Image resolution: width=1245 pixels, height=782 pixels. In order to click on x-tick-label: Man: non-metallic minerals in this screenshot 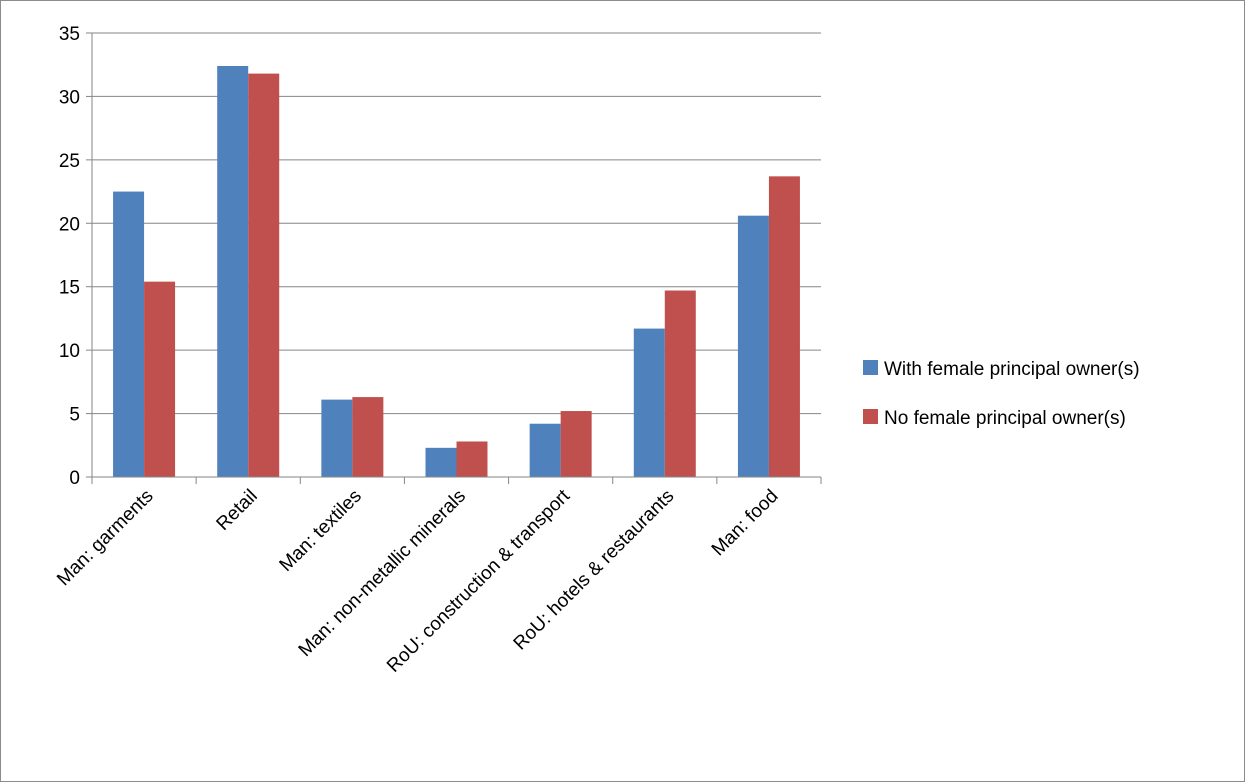, I will do `click(382, 573)`.